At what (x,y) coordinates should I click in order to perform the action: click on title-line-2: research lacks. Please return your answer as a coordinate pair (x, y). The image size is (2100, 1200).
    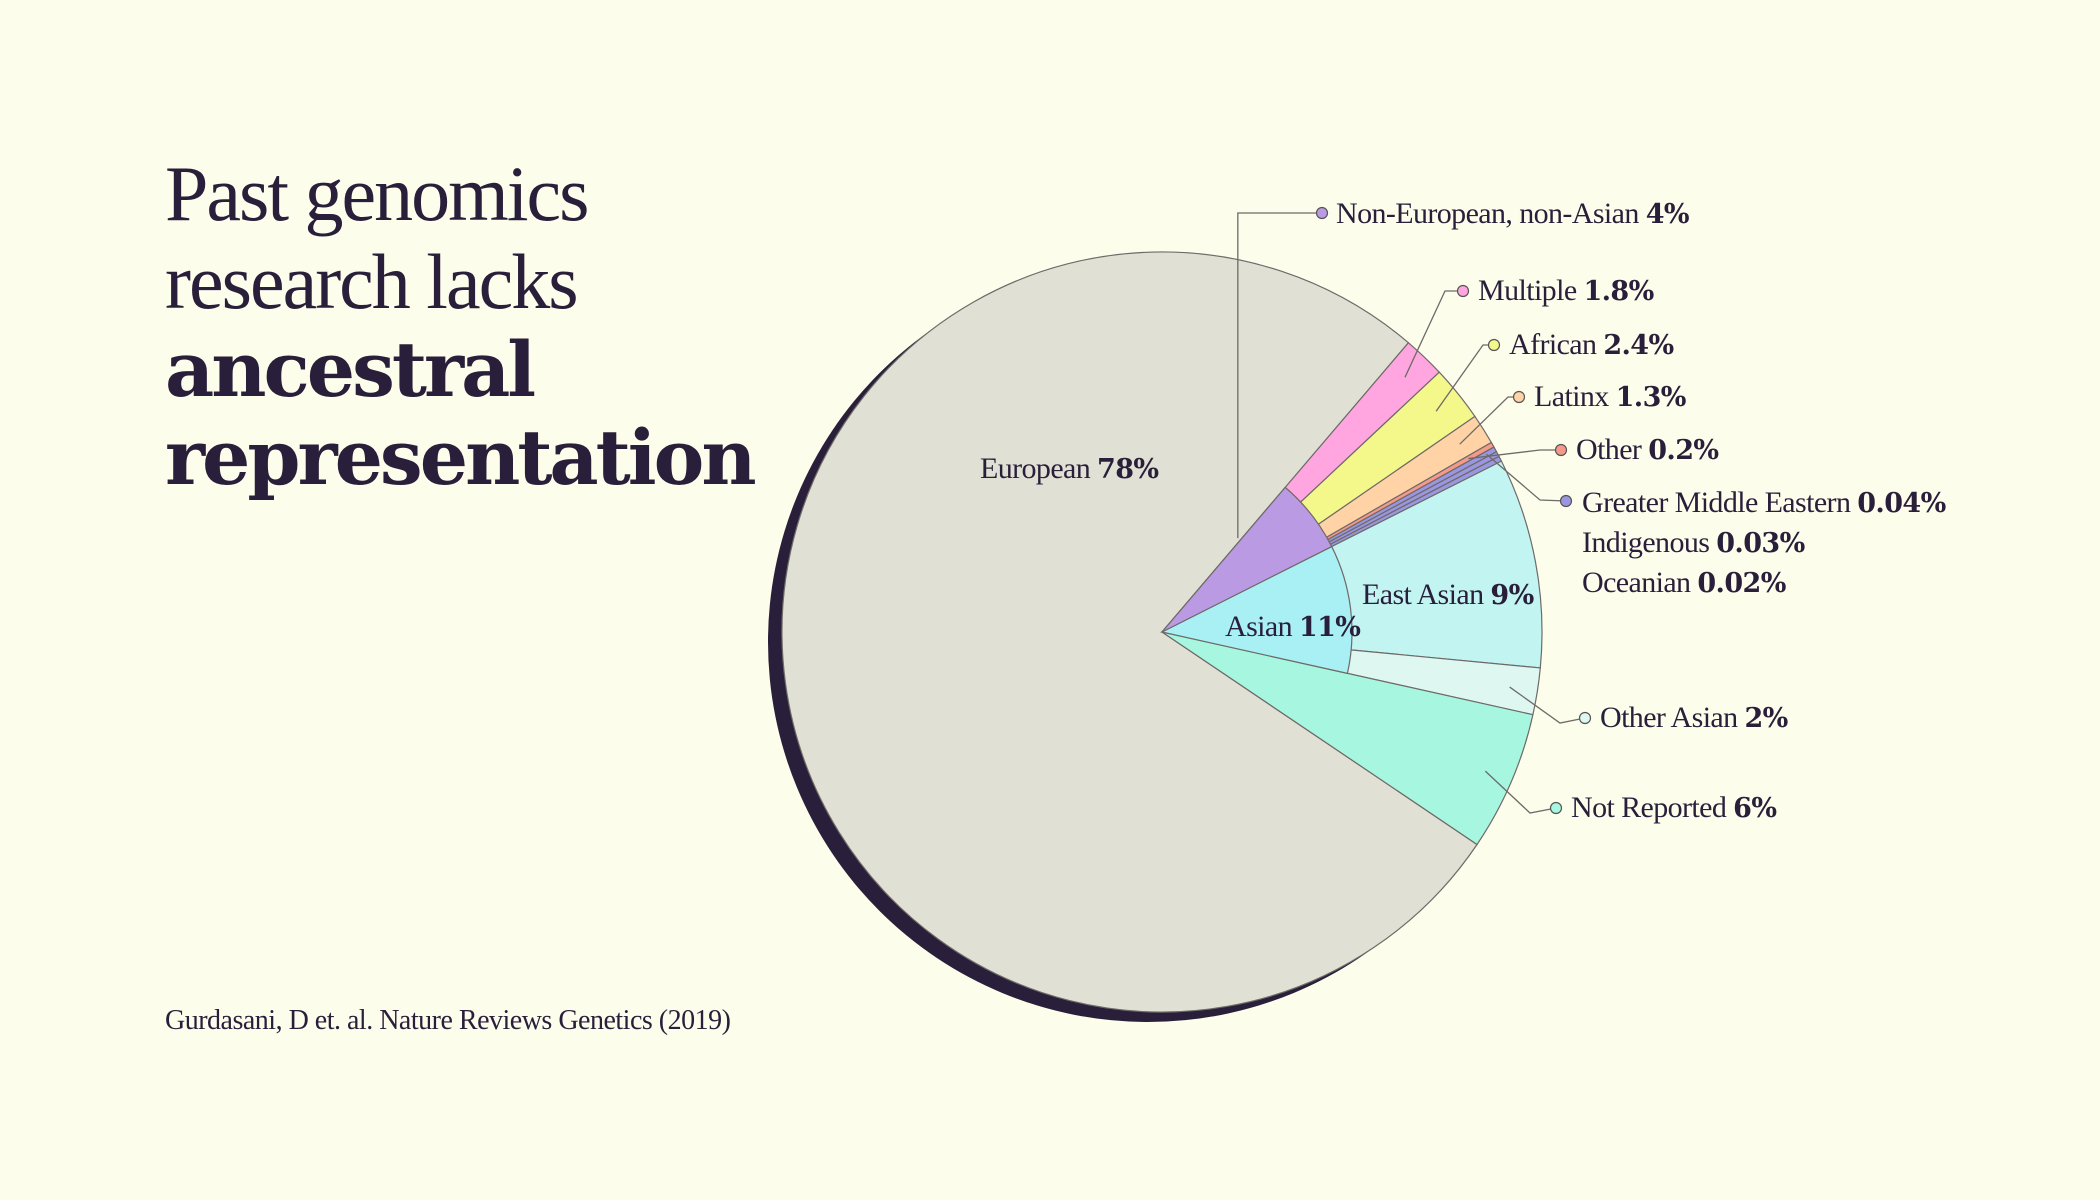
    Looking at the image, I should click on (372, 281).